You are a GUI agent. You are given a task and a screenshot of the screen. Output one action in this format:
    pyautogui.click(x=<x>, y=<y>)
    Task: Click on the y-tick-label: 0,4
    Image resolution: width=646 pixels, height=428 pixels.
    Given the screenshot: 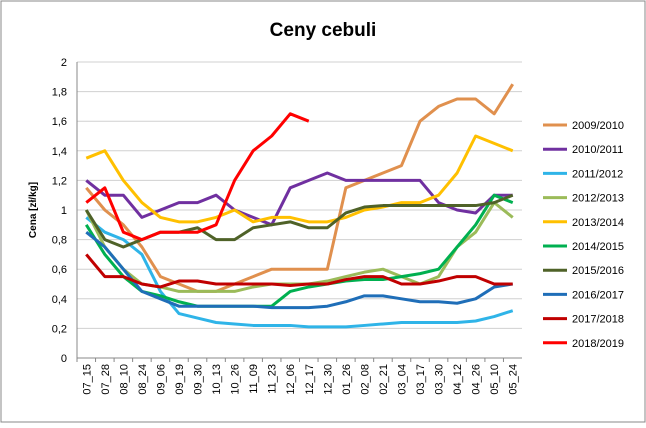 What is the action you would take?
    pyautogui.click(x=59, y=300)
    